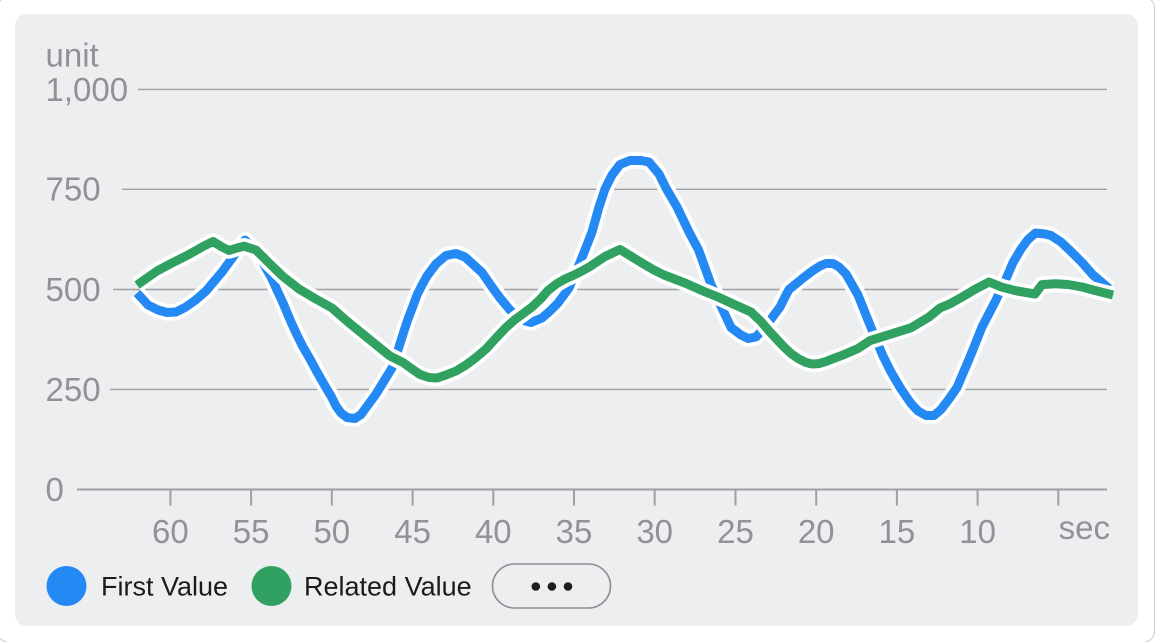 This screenshot has width=1156, height=642. What do you see at coordinates (73, 389) in the screenshot?
I see `svg-text: 250` at bounding box center [73, 389].